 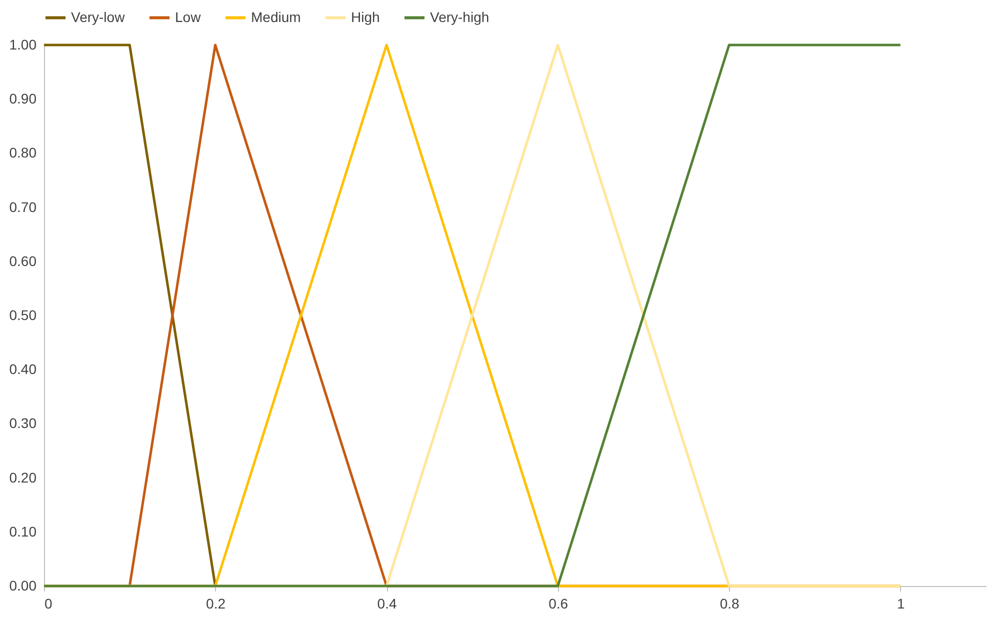 What do you see at coordinates (23, 152) in the screenshot?
I see `y-tick-label: 0.80` at bounding box center [23, 152].